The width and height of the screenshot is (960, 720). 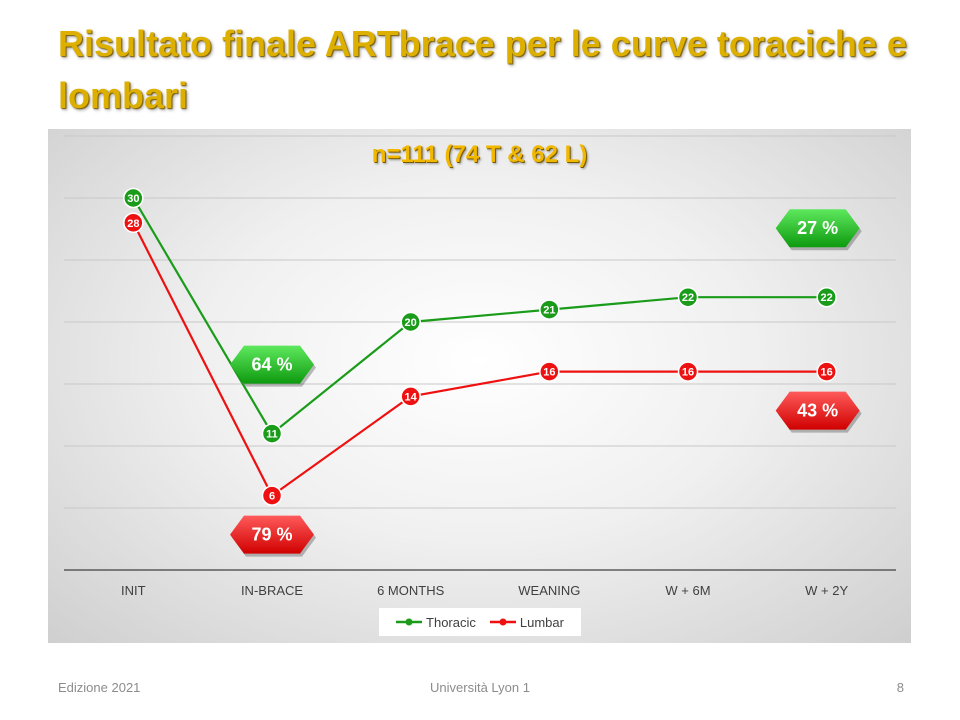 I want to click on x-axis: INIT IN-BRACE 6 MONTHS WEANING W + 6M W + 2Y, so click(x=480, y=583).